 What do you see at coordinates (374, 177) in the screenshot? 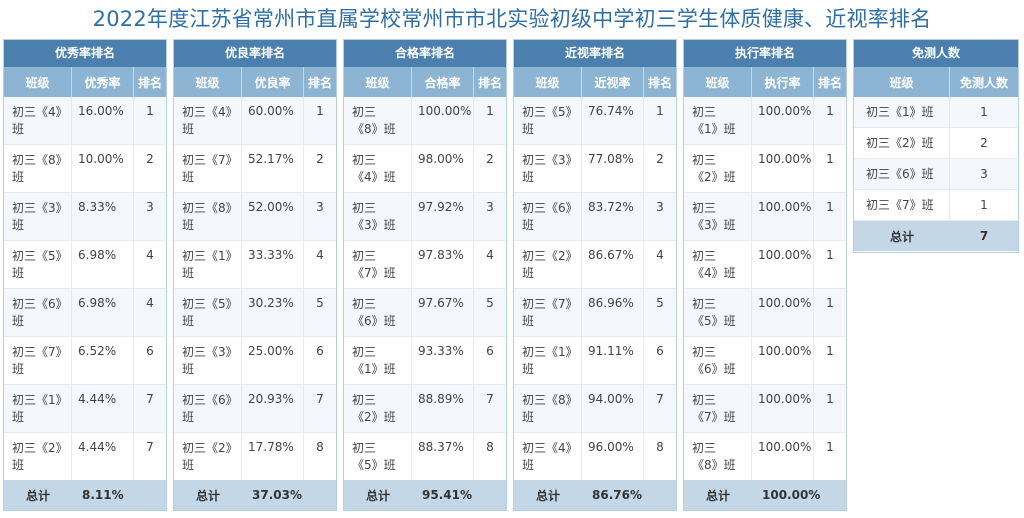
I see `class-name-line2: 《4》班` at bounding box center [374, 177].